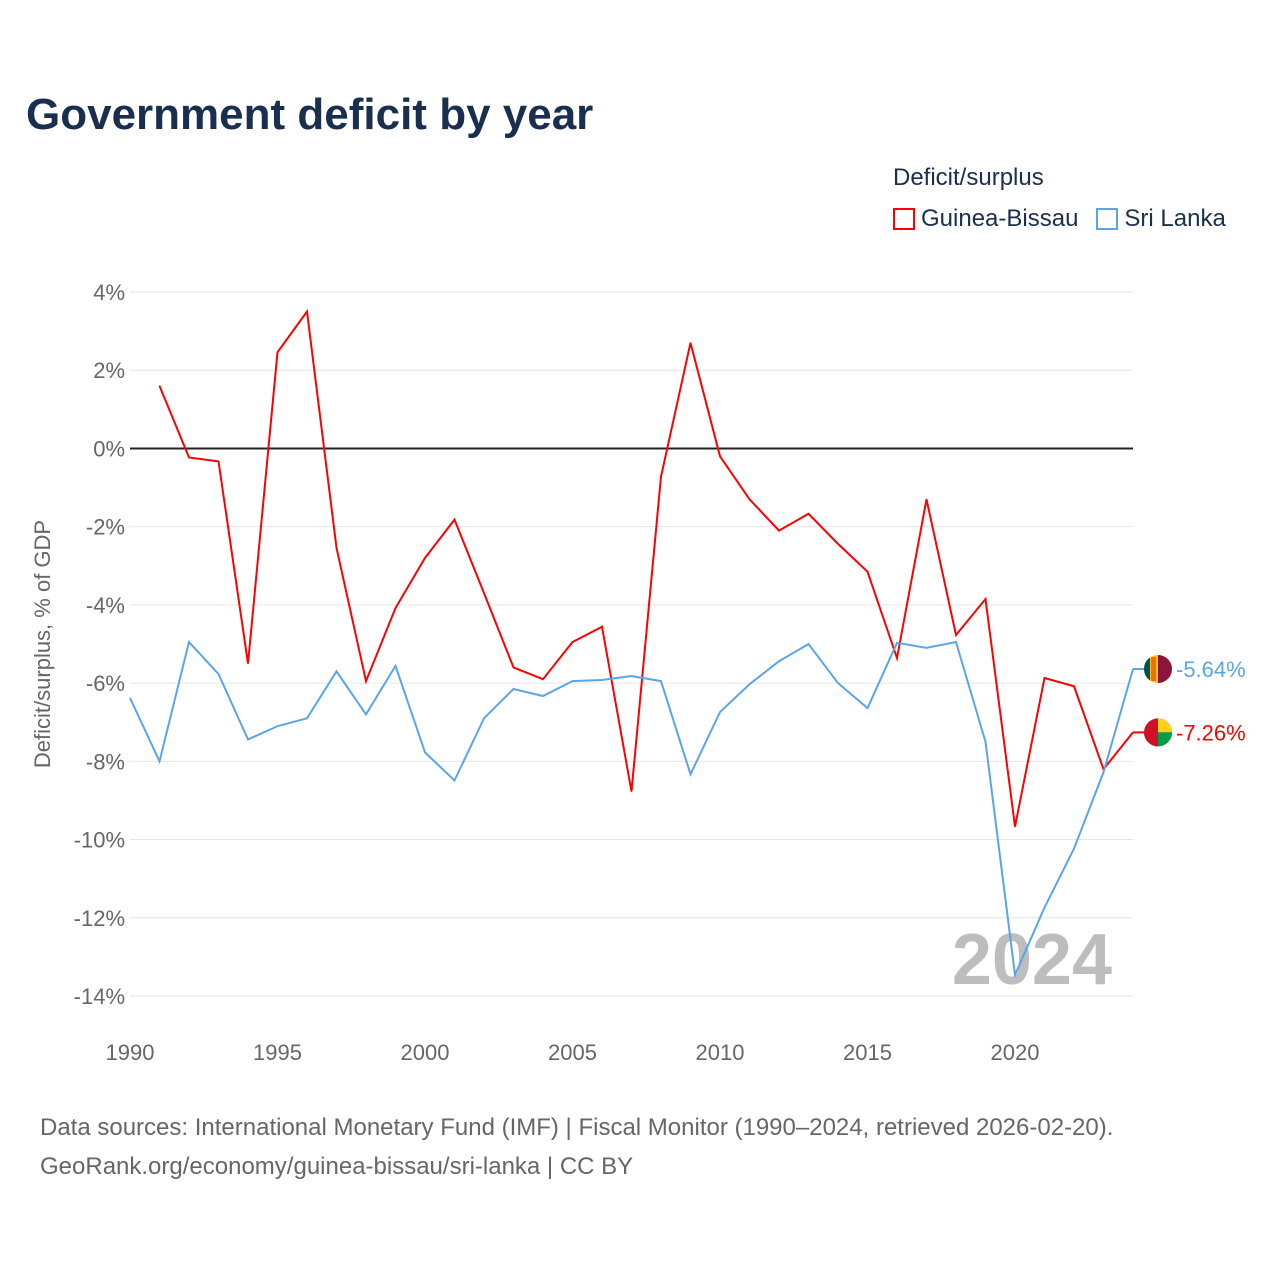  I want to click on end-value-label: -7.26%, so click(1211, 732).